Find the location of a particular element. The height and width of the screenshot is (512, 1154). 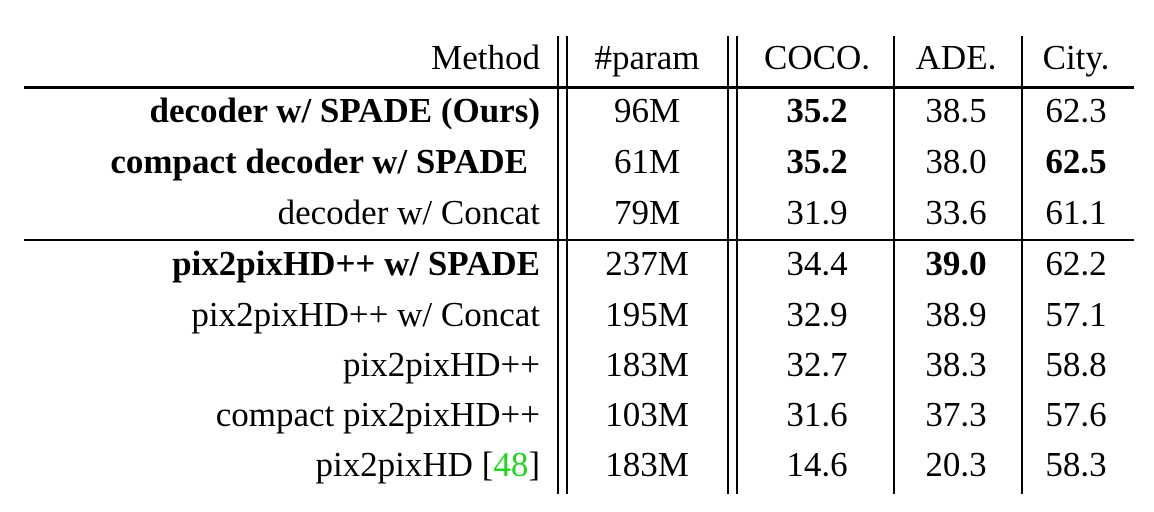

row-coco: 14.6 is located at coordinates (817, 464).